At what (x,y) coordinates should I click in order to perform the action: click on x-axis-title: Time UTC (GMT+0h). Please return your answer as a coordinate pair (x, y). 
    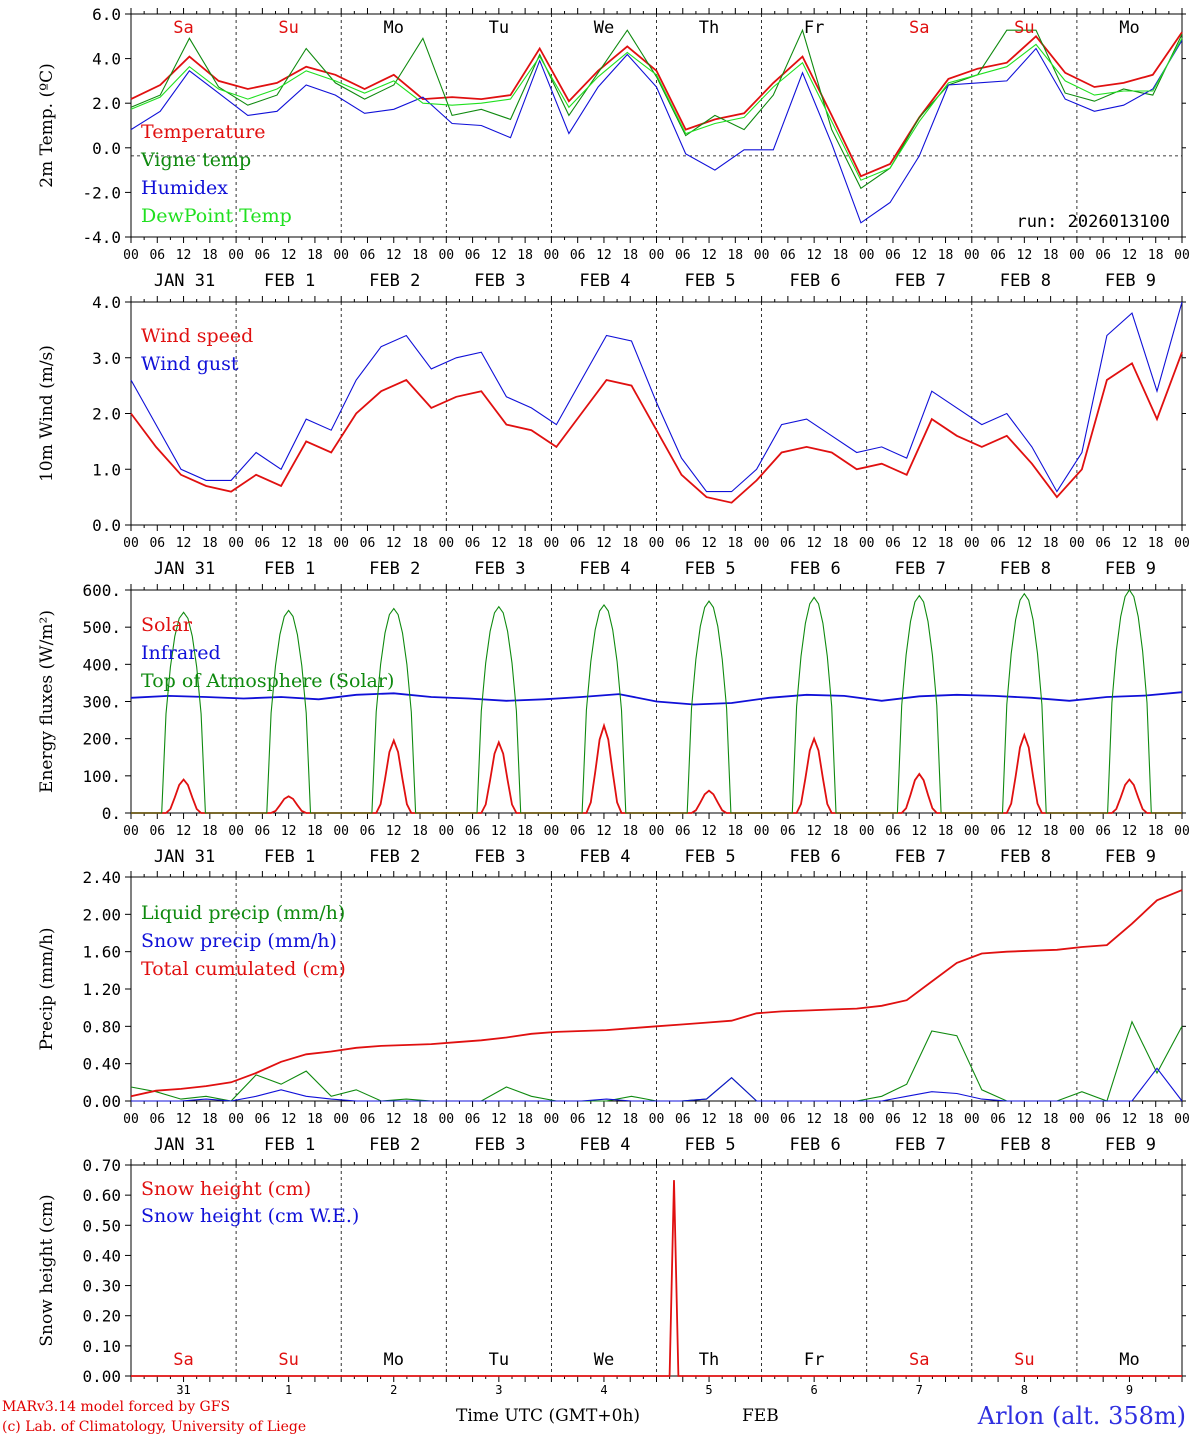
    Looking at the image, I should click on (548, 1416).